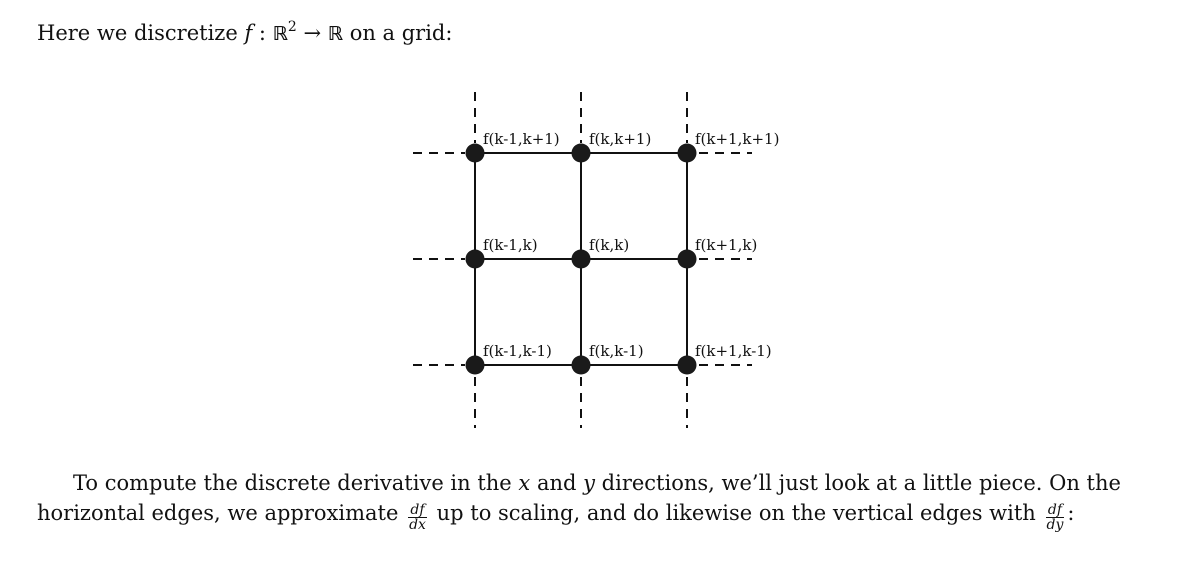 The image size is (1181, 564). What do you see at coordinates (524, 483) in the screenshot?
I see `math-x: x` at bounding box center [524, 483].